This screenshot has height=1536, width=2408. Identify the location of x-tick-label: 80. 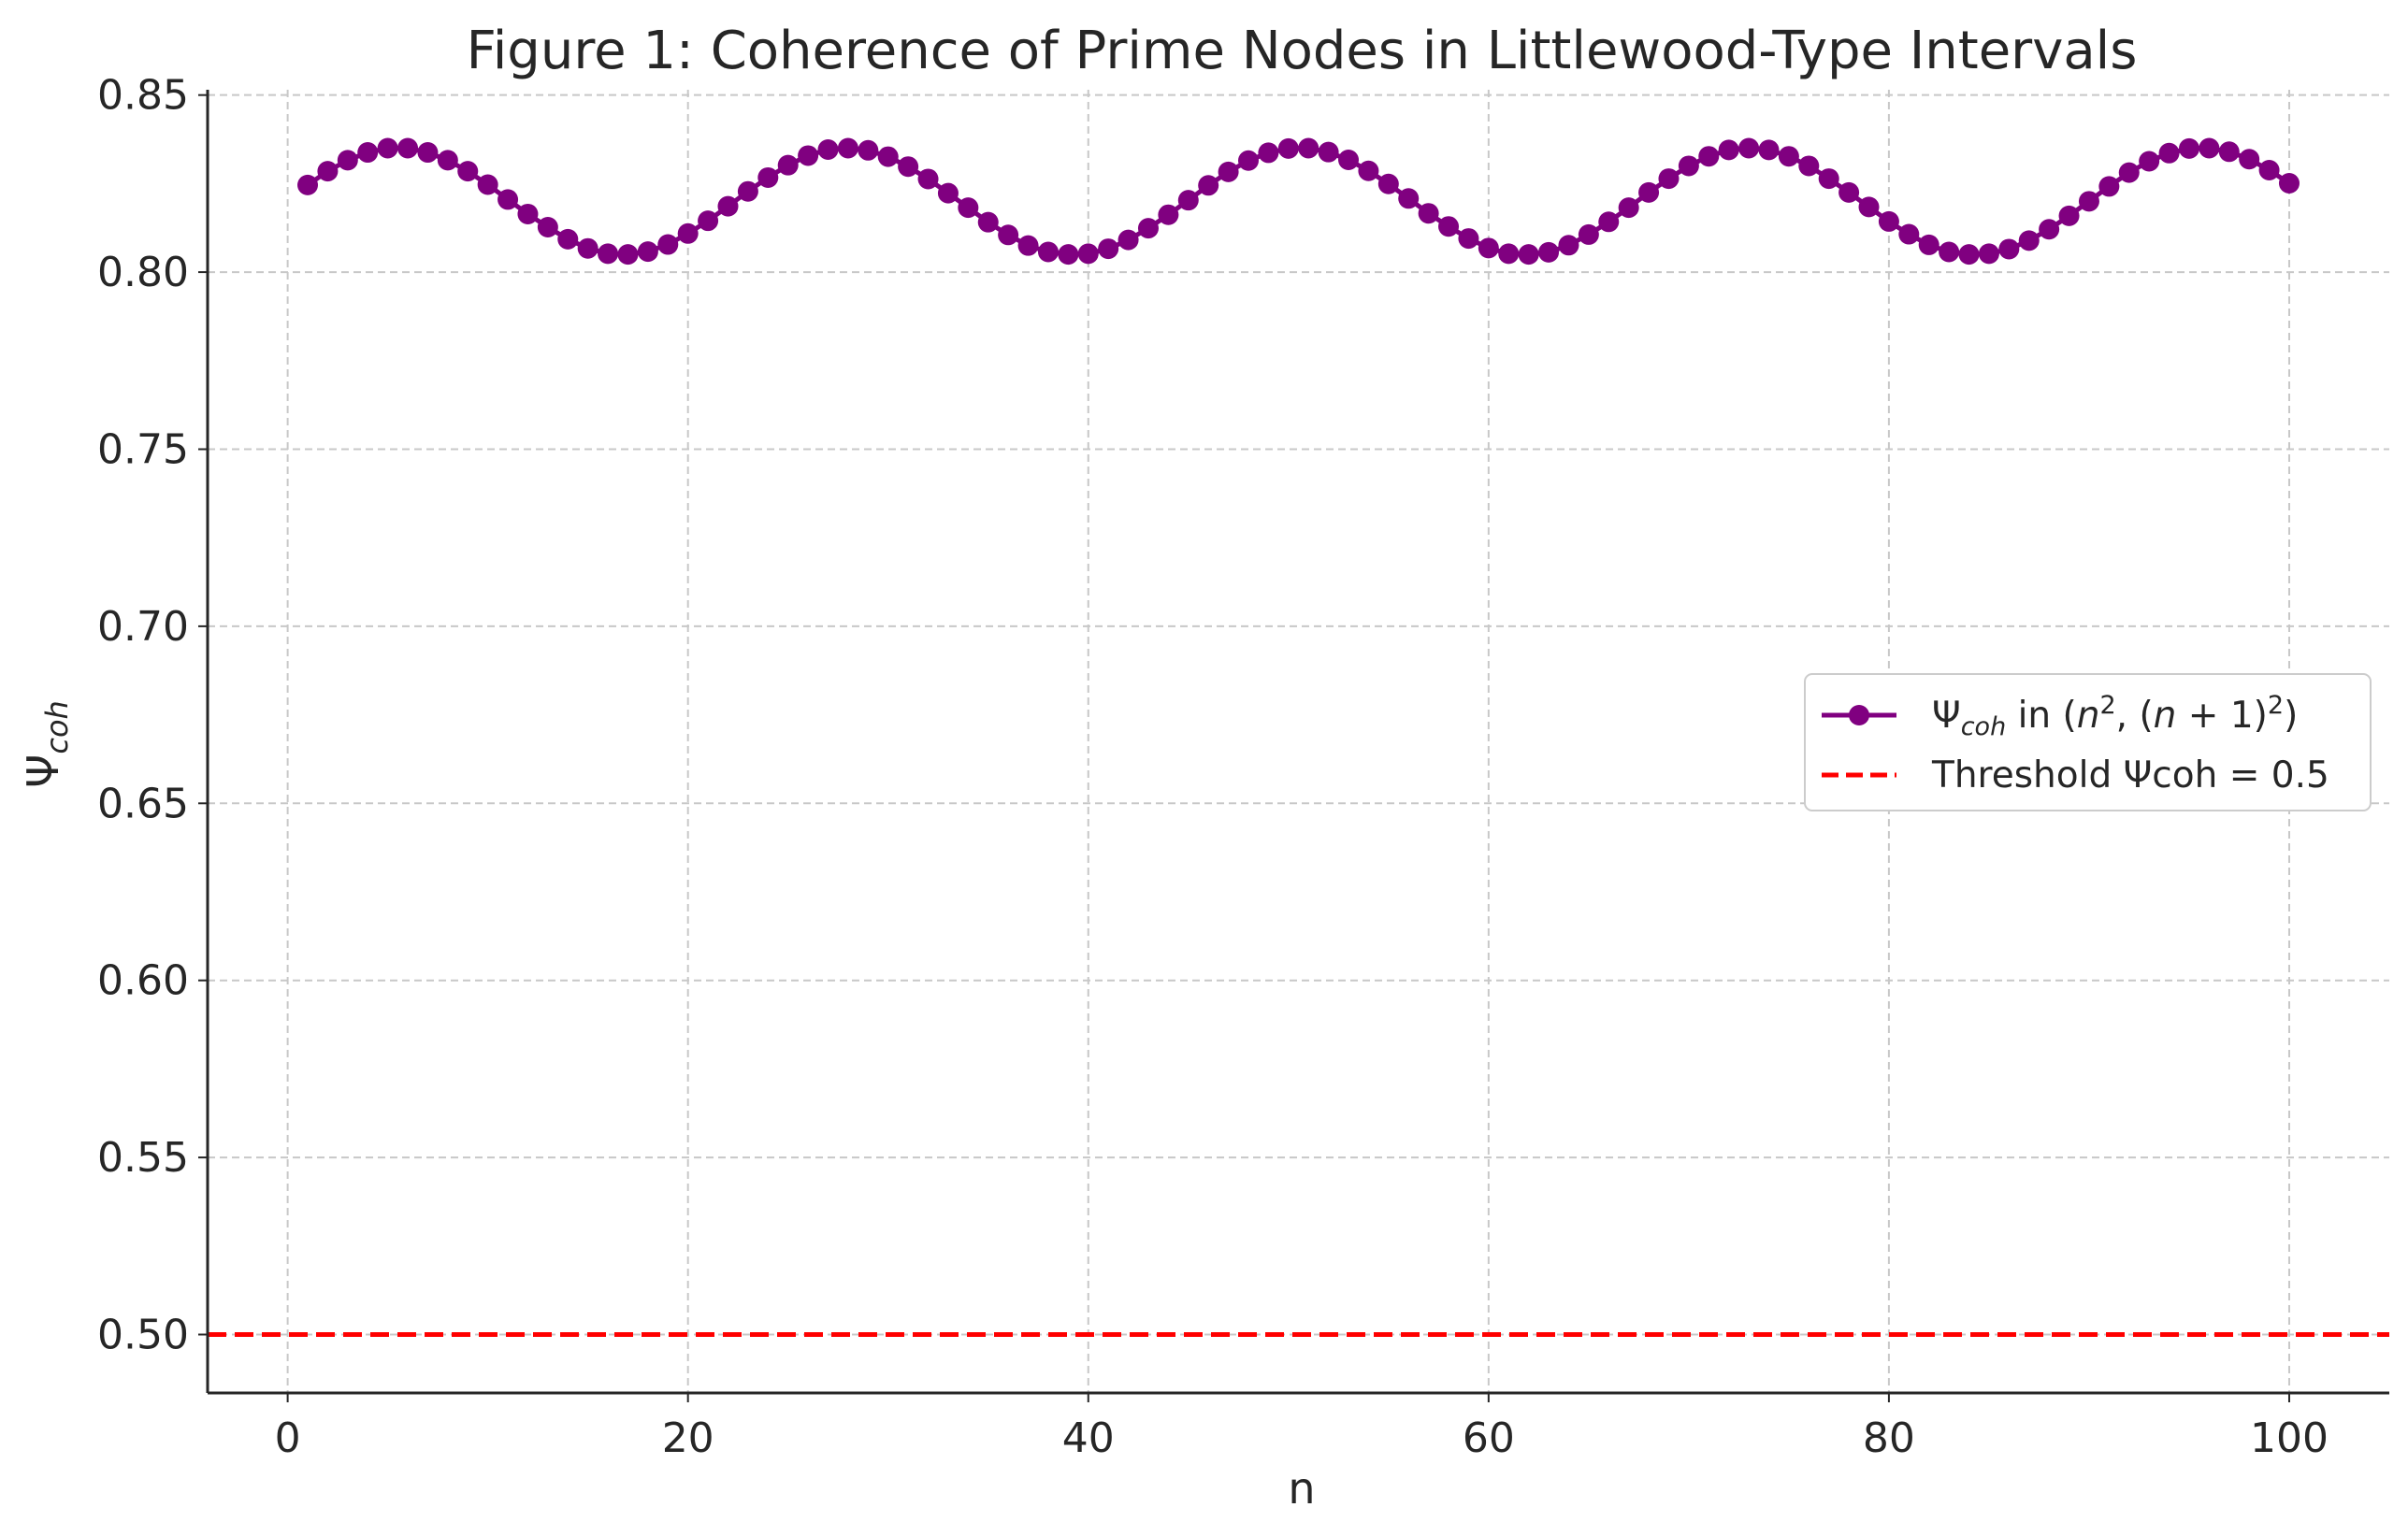
(1889, 1438).